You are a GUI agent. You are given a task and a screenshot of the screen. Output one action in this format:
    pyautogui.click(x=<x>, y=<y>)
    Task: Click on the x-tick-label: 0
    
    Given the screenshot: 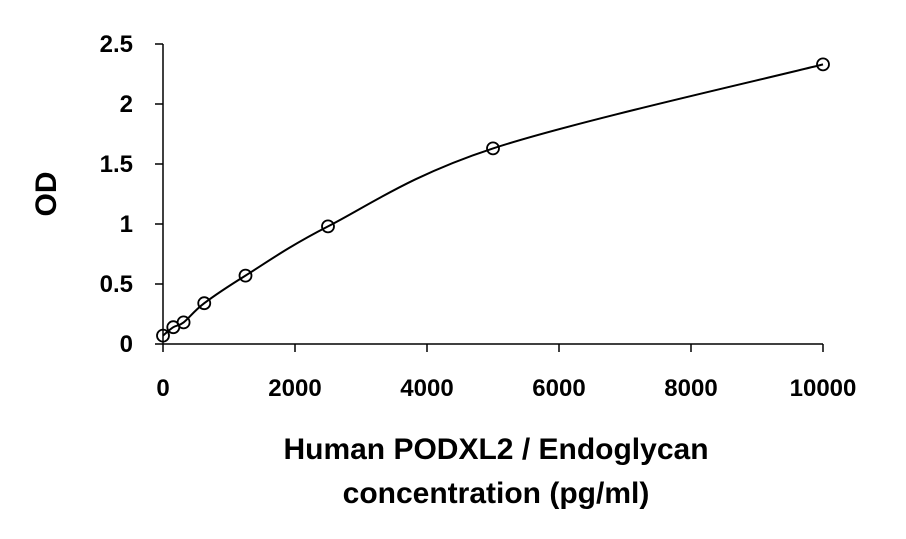 What is the action you would take?
    pyautogui.click(x=162, y=388)
    